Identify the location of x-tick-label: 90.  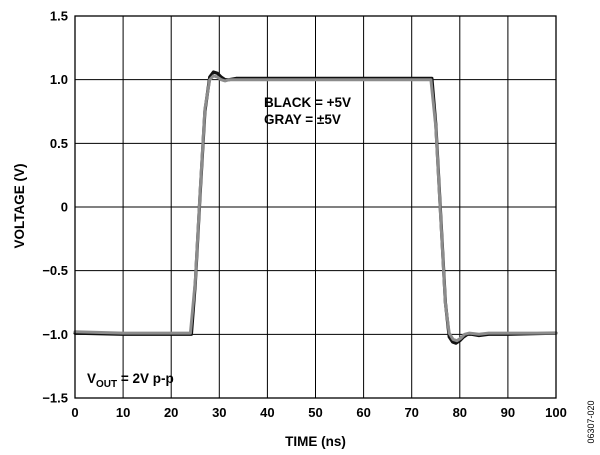
(508, 412).